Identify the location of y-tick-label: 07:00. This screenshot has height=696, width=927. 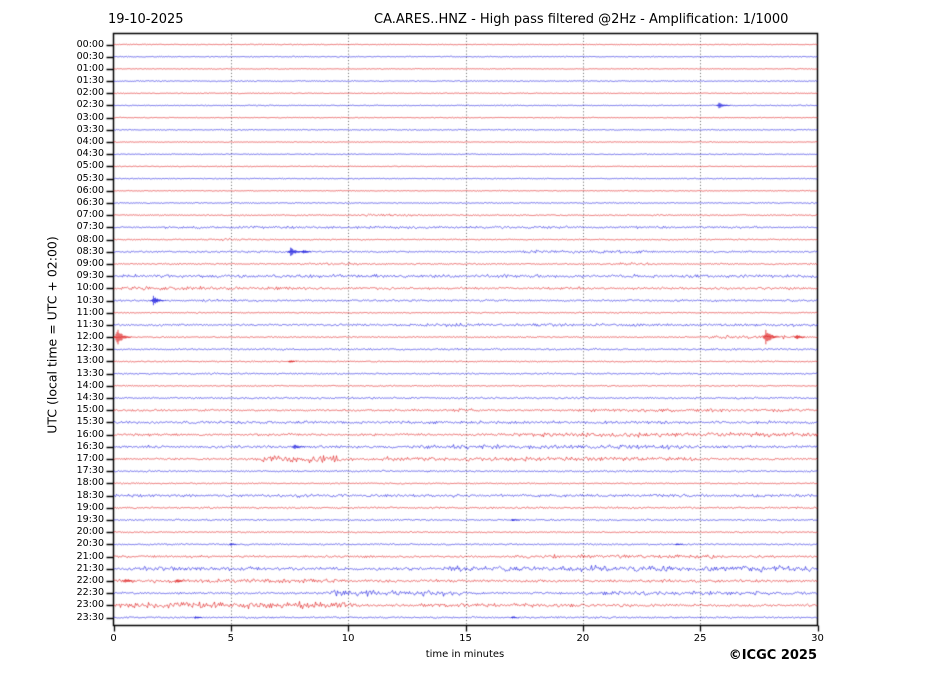
(90, 215).